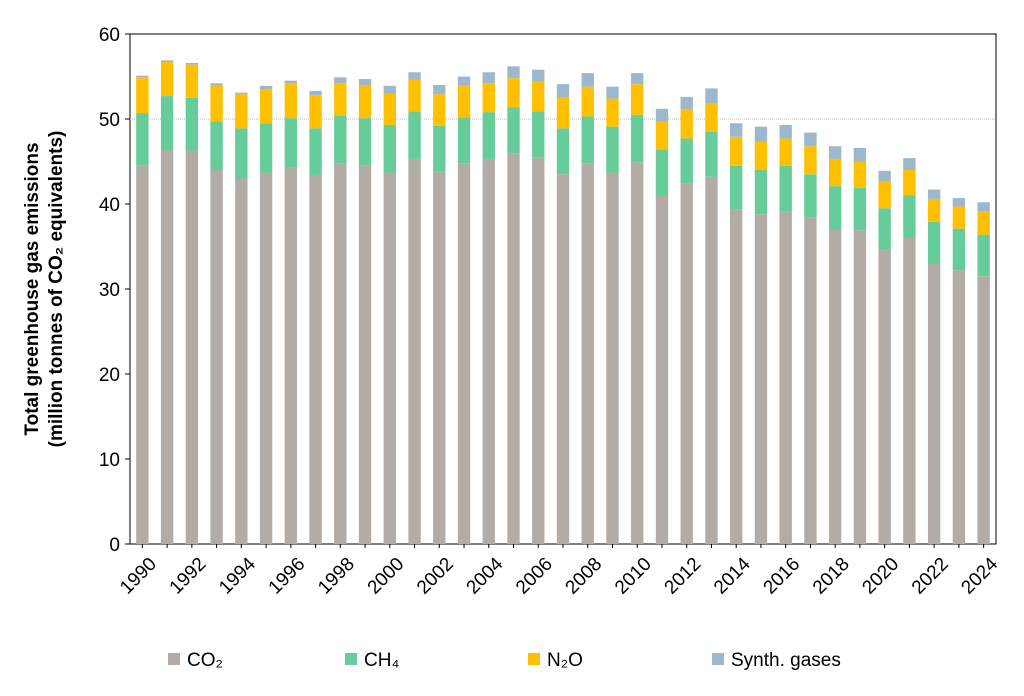 Image resolution: width=1024 pixels, height=696 pixels. What do you see at coordinates (266, 87) in the screenshot?
I see `bar-synth-gases-1995` at bounding box center [266, 87].